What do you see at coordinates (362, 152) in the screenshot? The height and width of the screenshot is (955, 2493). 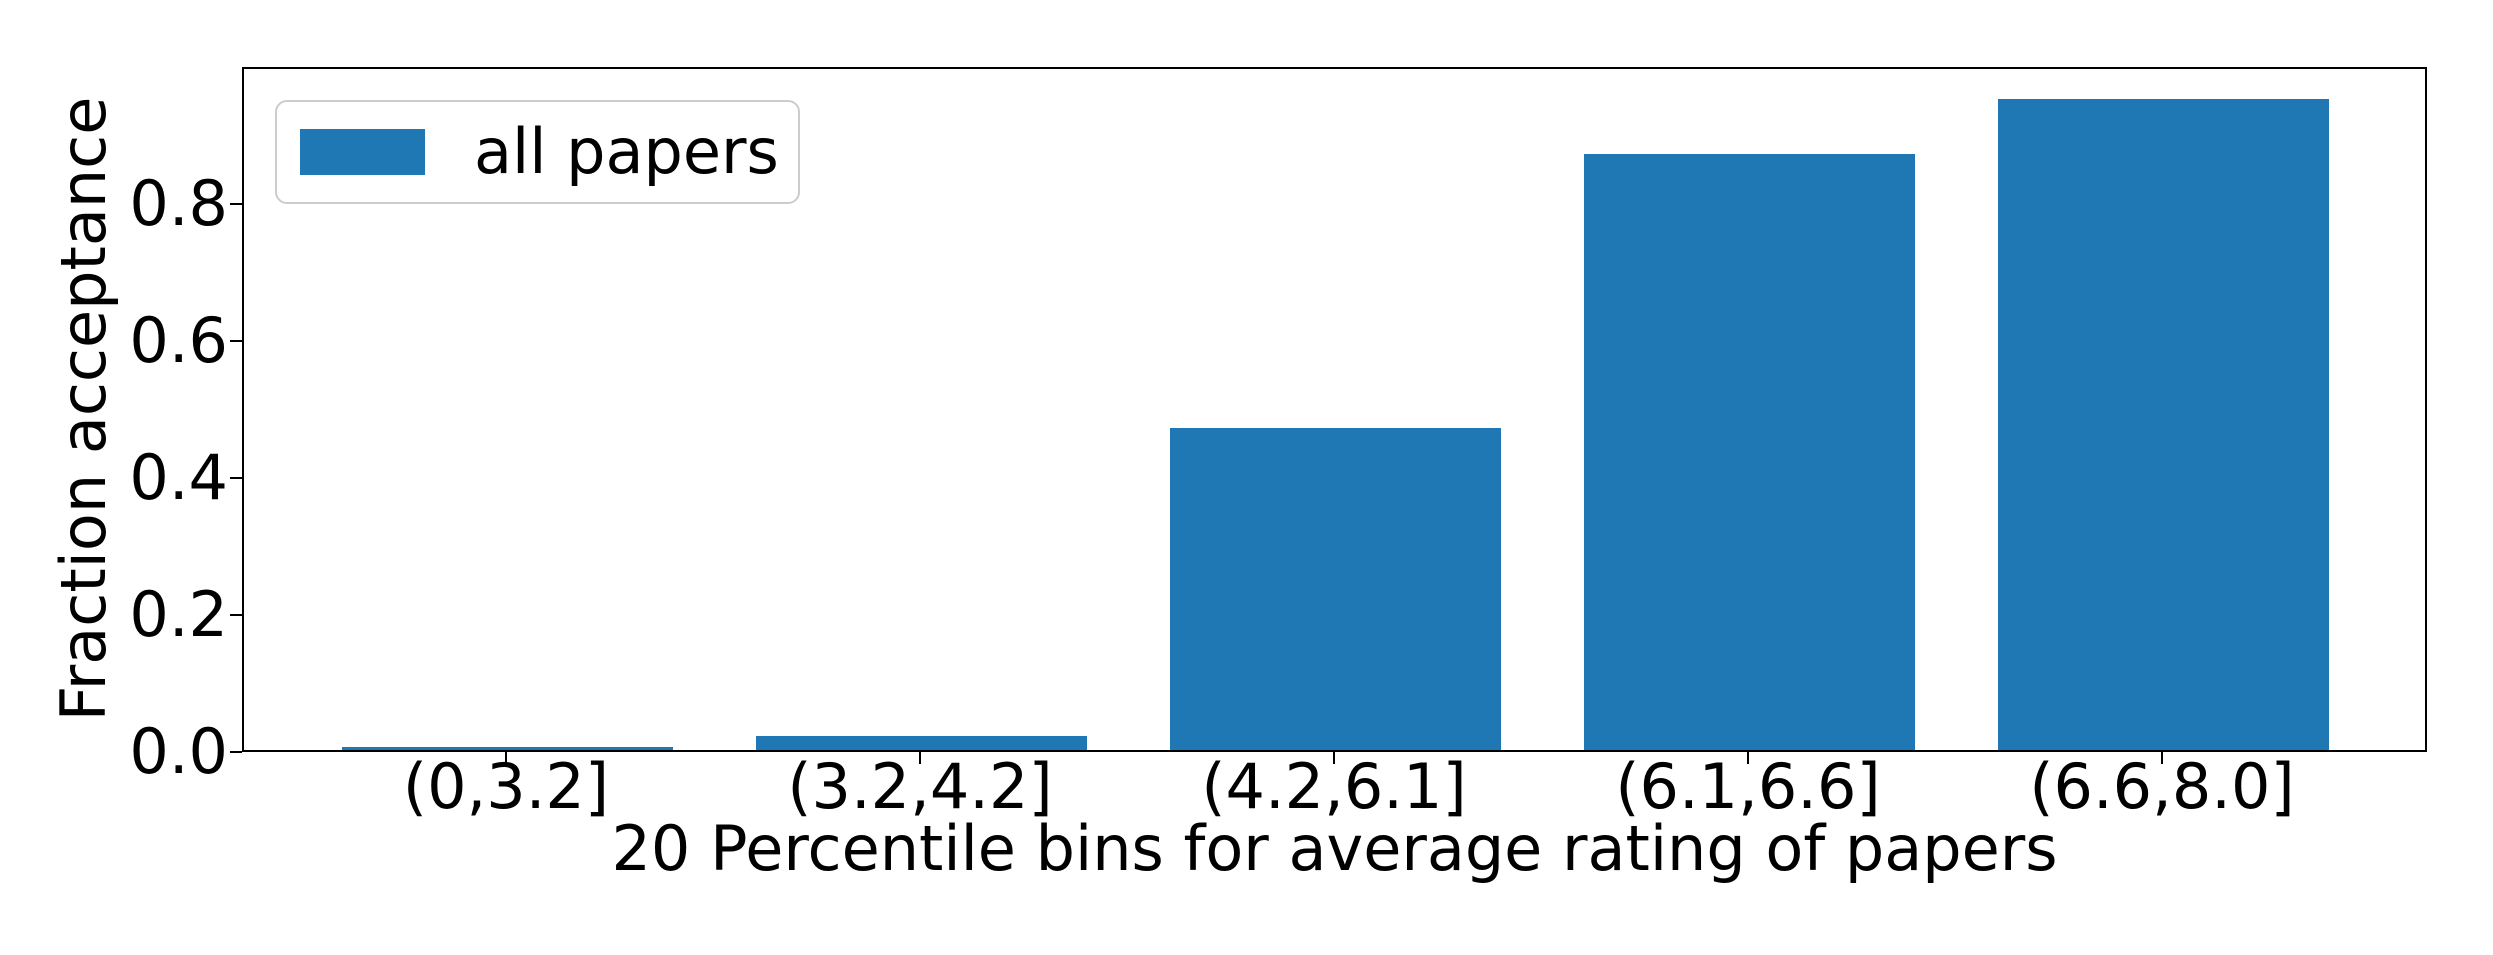 I see `legend-swatch-all-papers` at bounding box center [362, 152].